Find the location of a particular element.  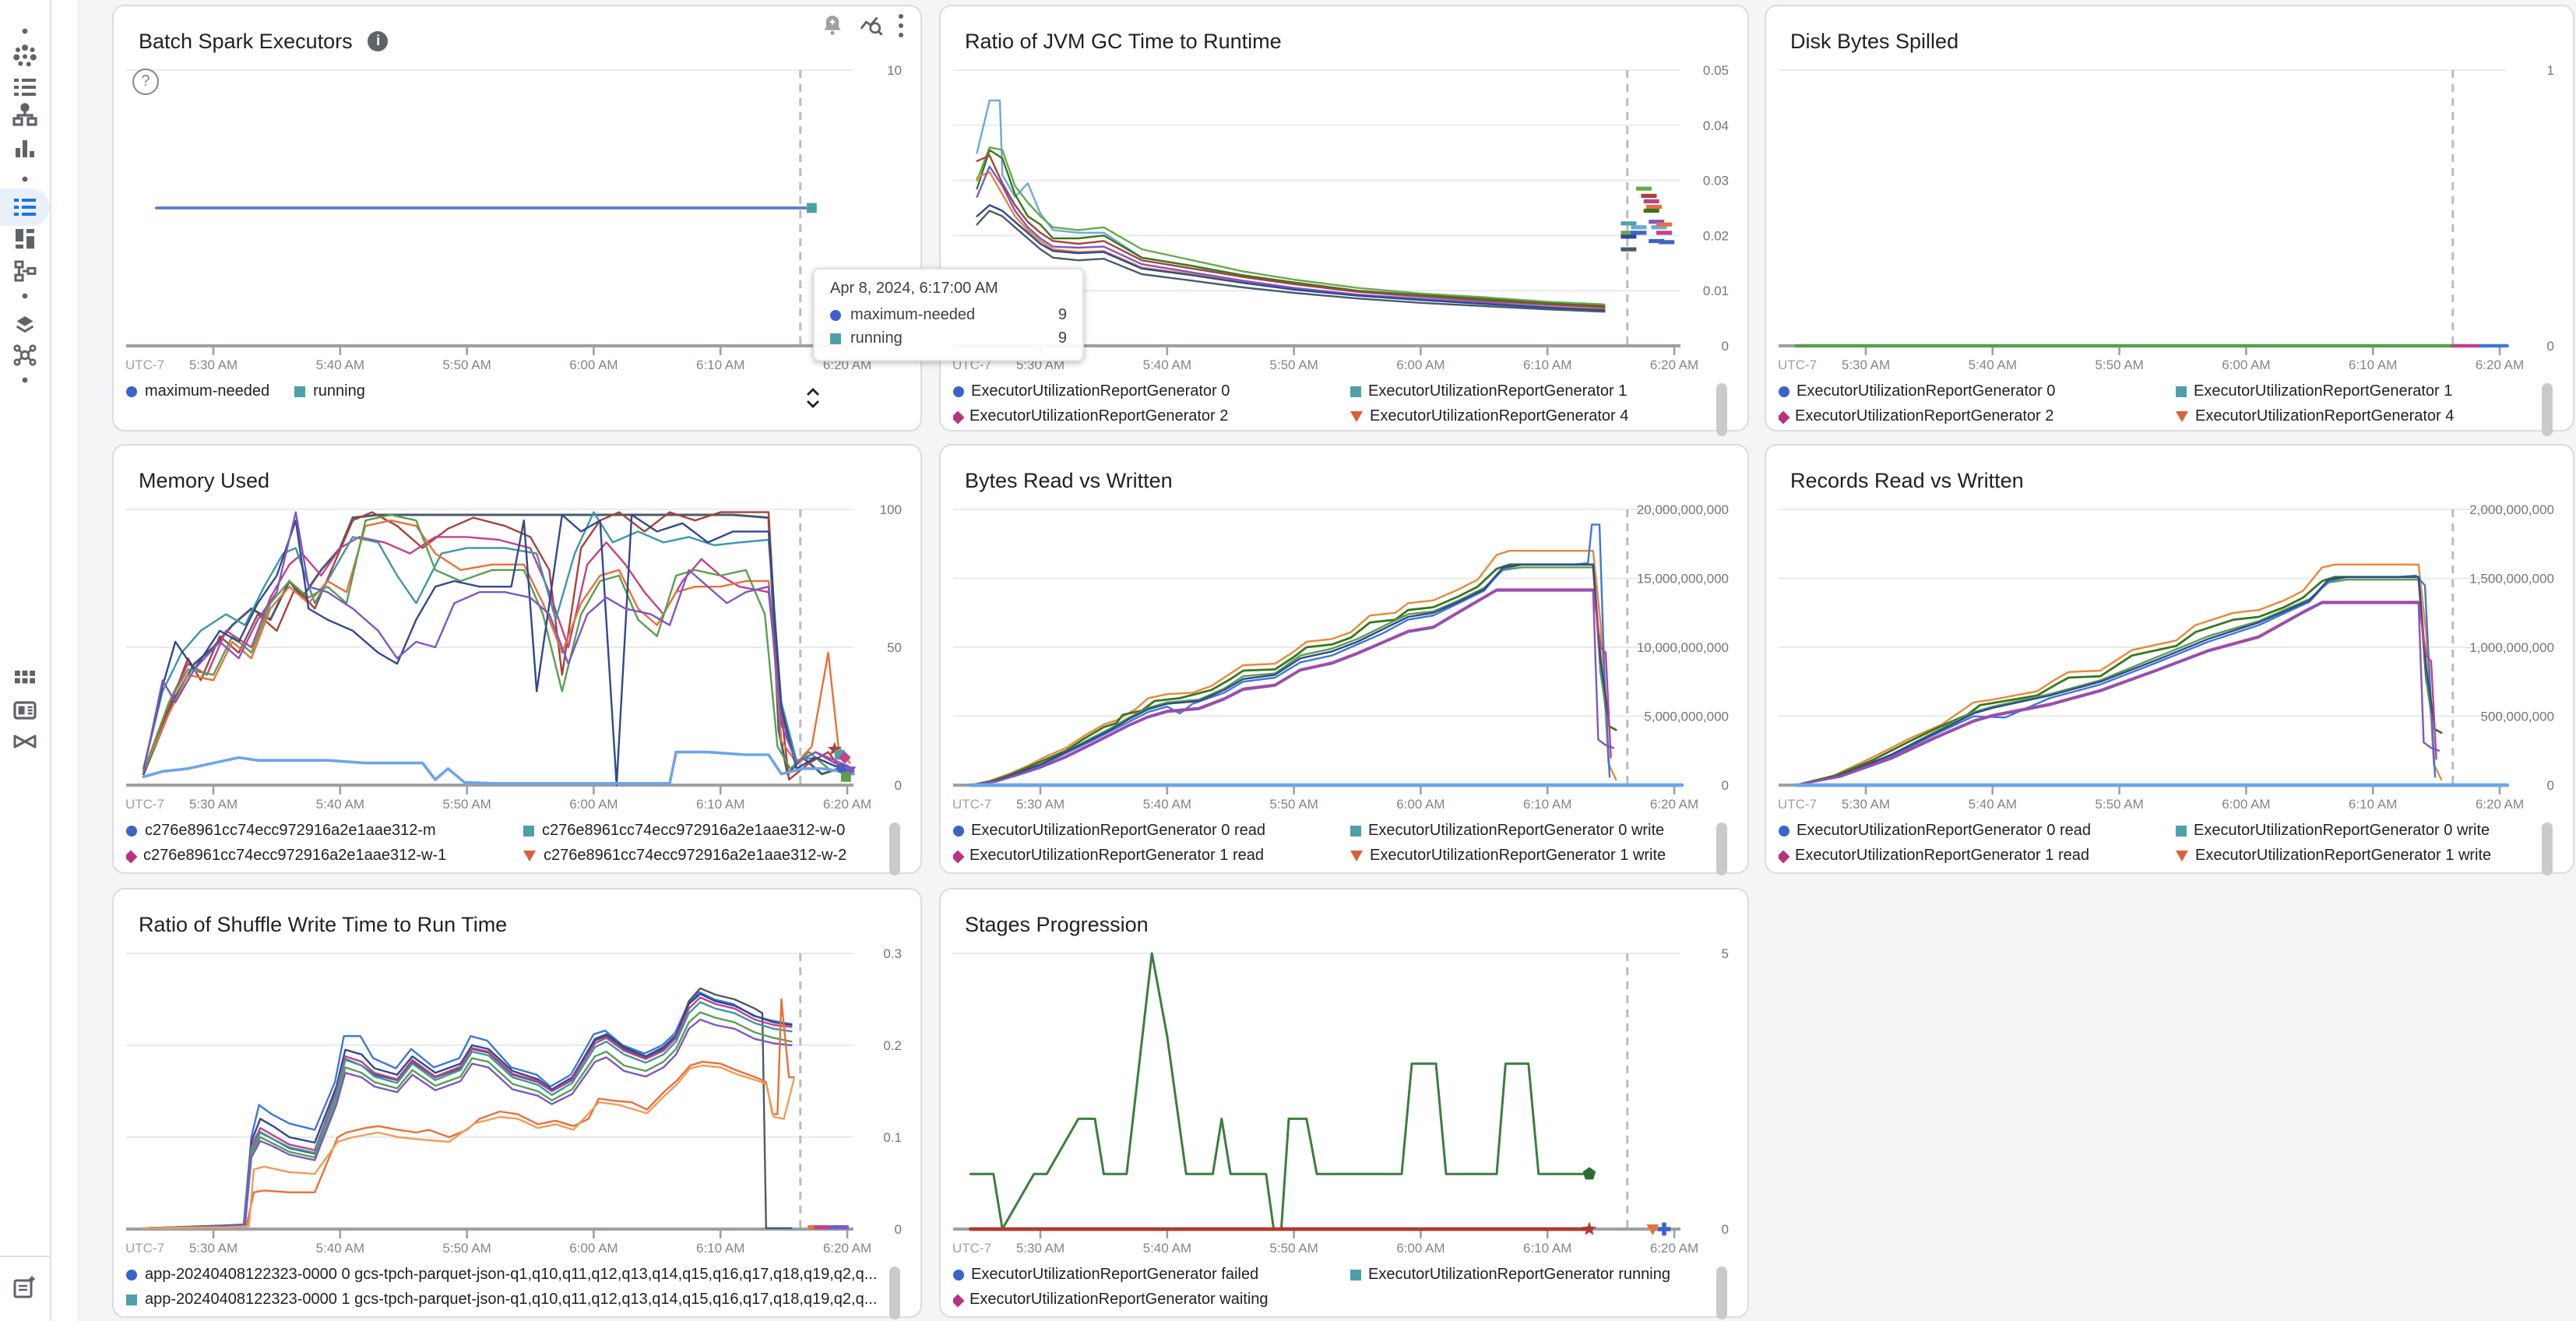

sidebar-item-network is located at coordinates (25, 355).